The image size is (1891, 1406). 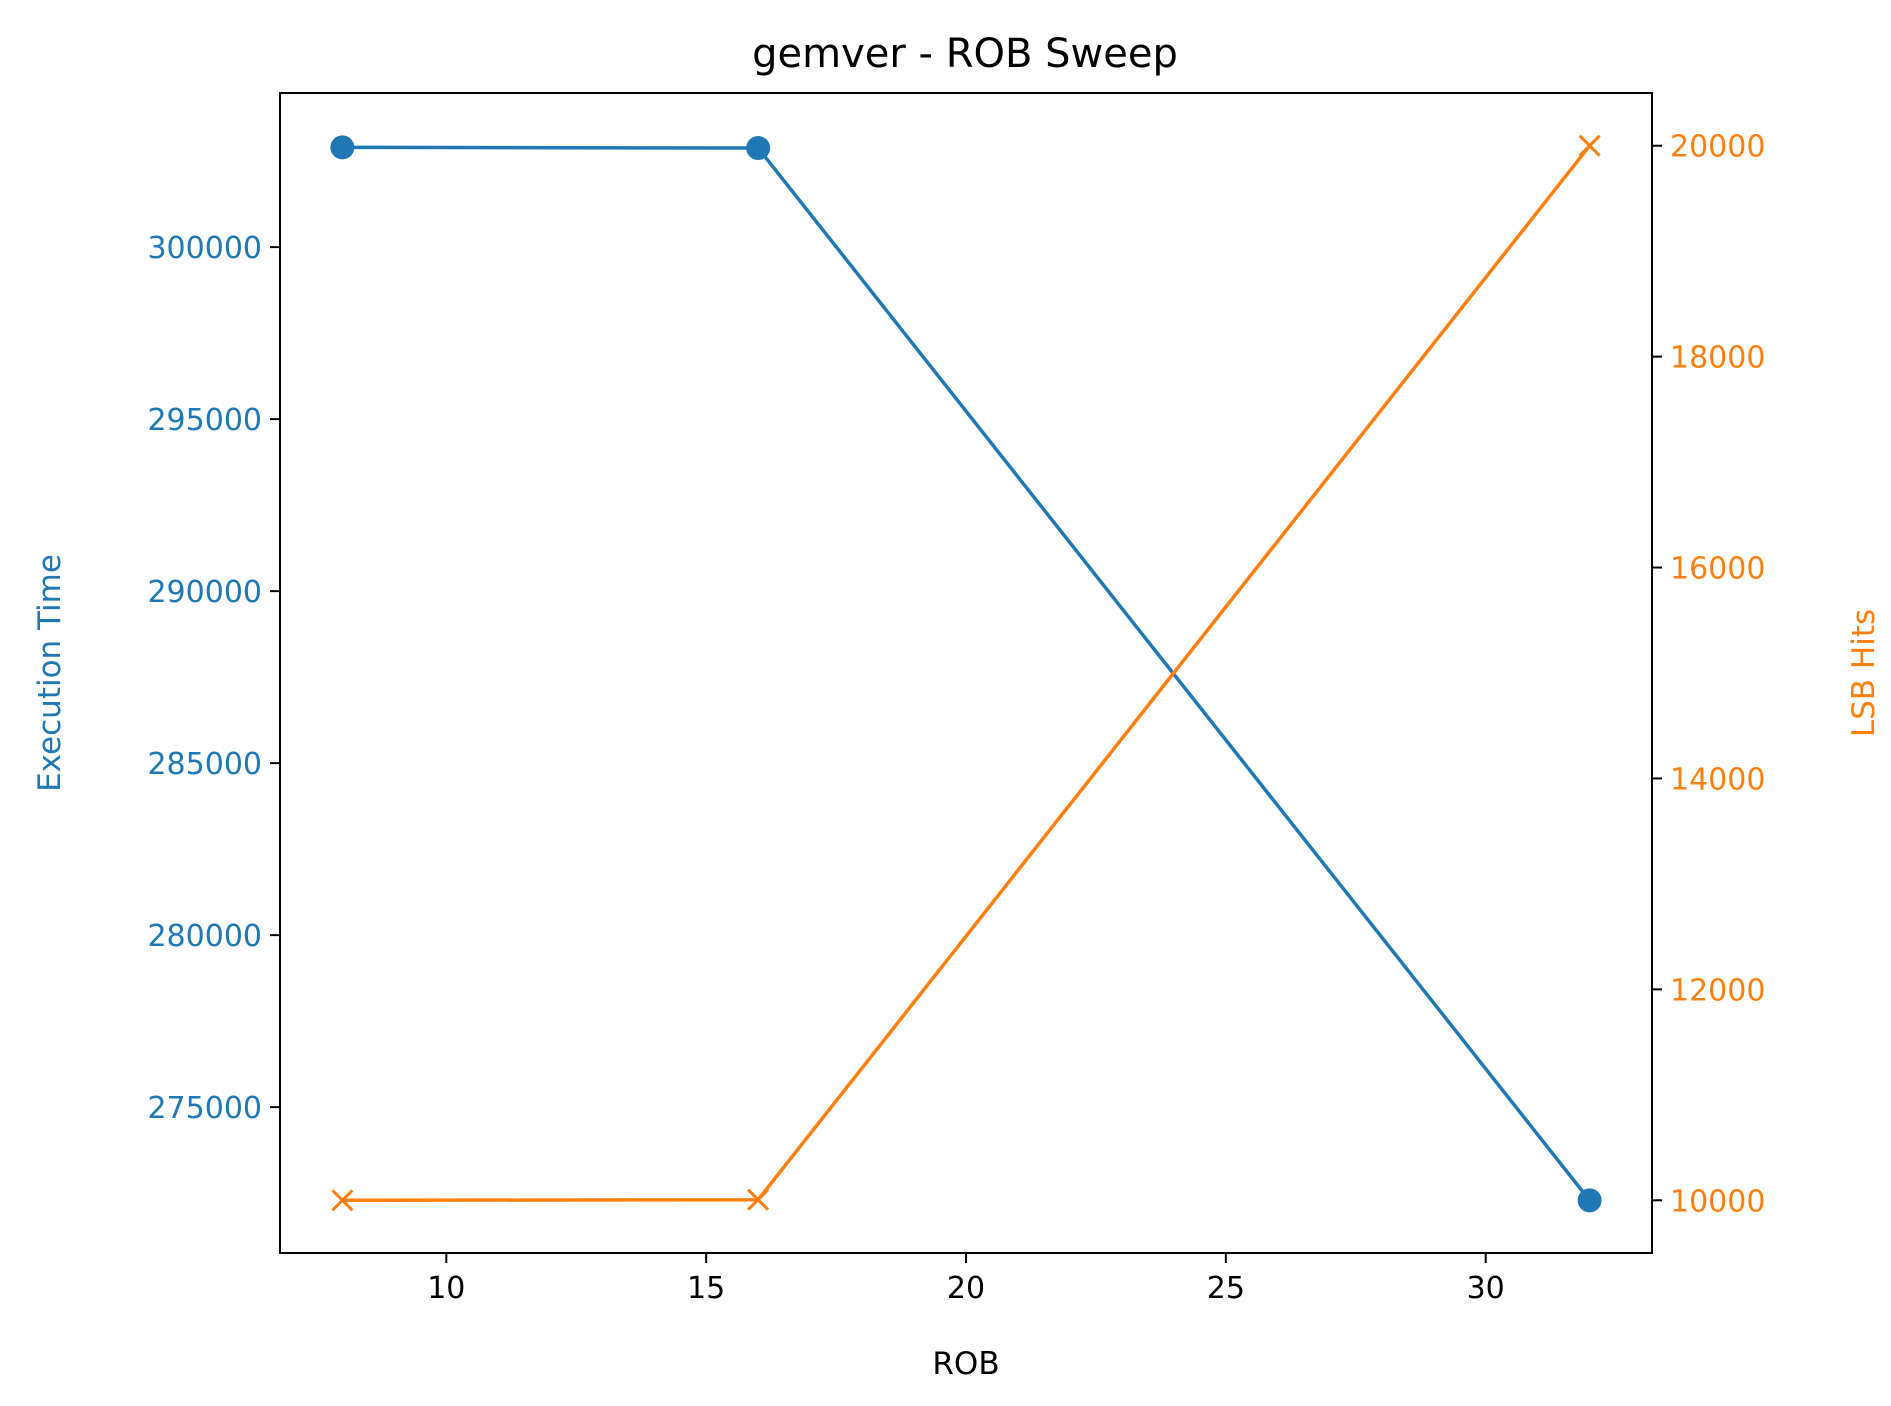 What do you see at coordinates (1486, 1288) in the screenshot?
I see `x-tick-label: 30` at bounding box center [1486, 1288].